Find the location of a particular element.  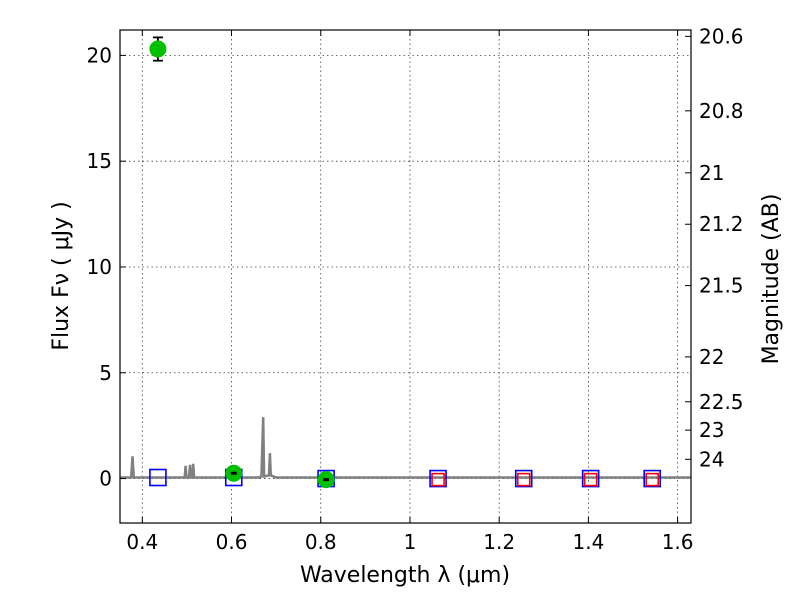

mag-tick-label: 22.5 is located at coordinates (721, 402).